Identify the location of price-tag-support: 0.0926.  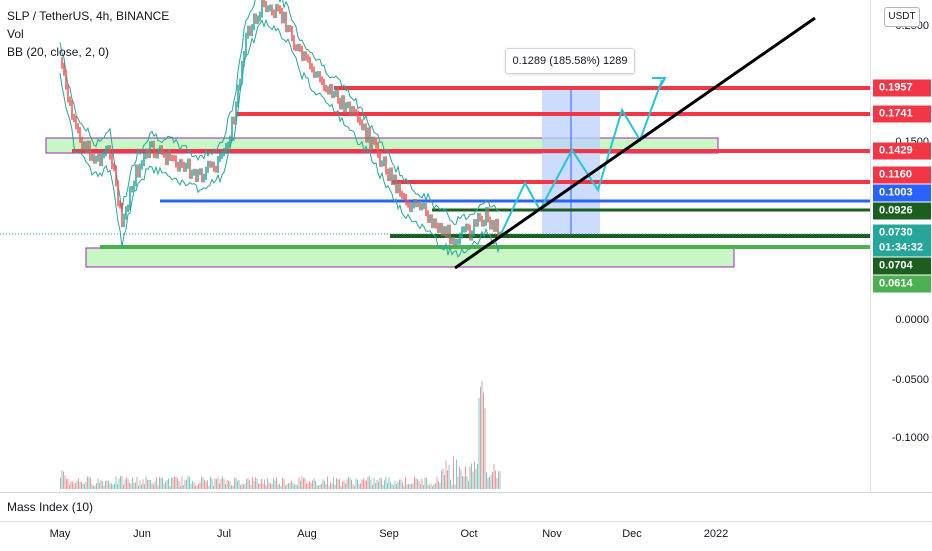
(902, 211).